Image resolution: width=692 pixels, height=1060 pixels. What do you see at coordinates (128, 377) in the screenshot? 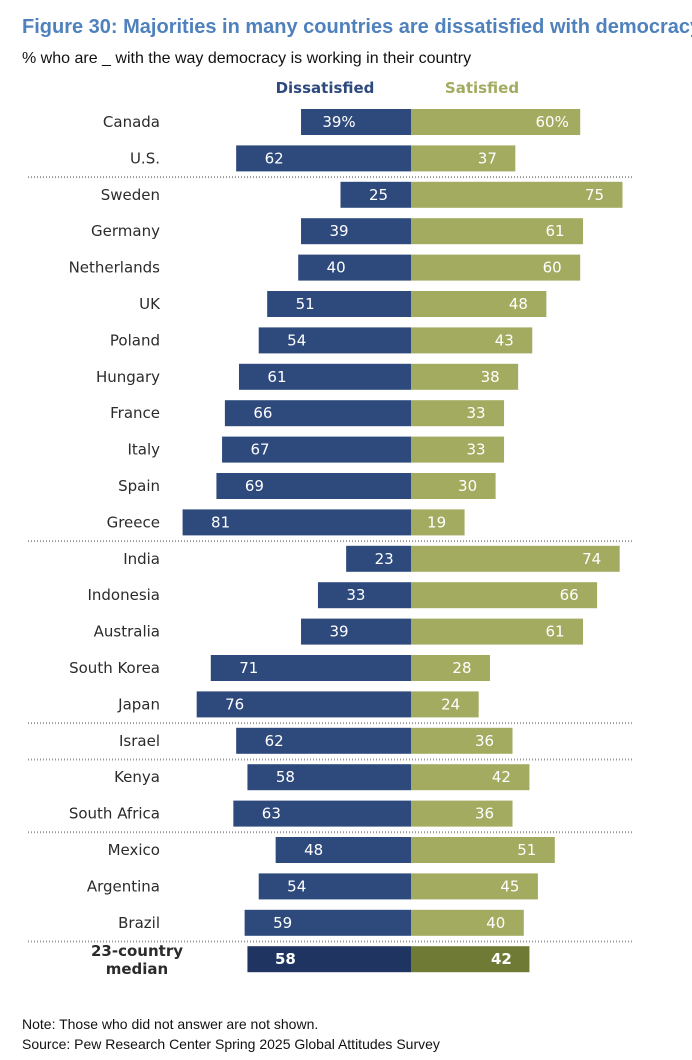
I see `category-label: Hungary` at bounding box center [128, 377].